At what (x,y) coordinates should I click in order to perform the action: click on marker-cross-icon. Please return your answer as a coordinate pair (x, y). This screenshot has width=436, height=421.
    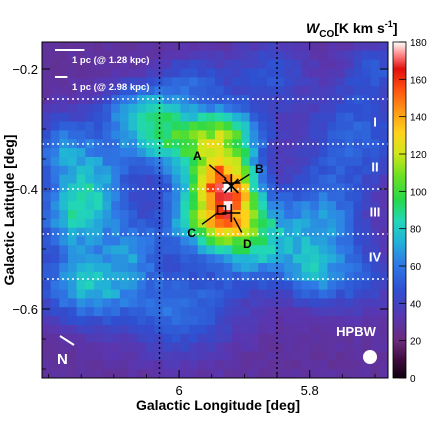
    Looking at the image, I should click on (231, 186).